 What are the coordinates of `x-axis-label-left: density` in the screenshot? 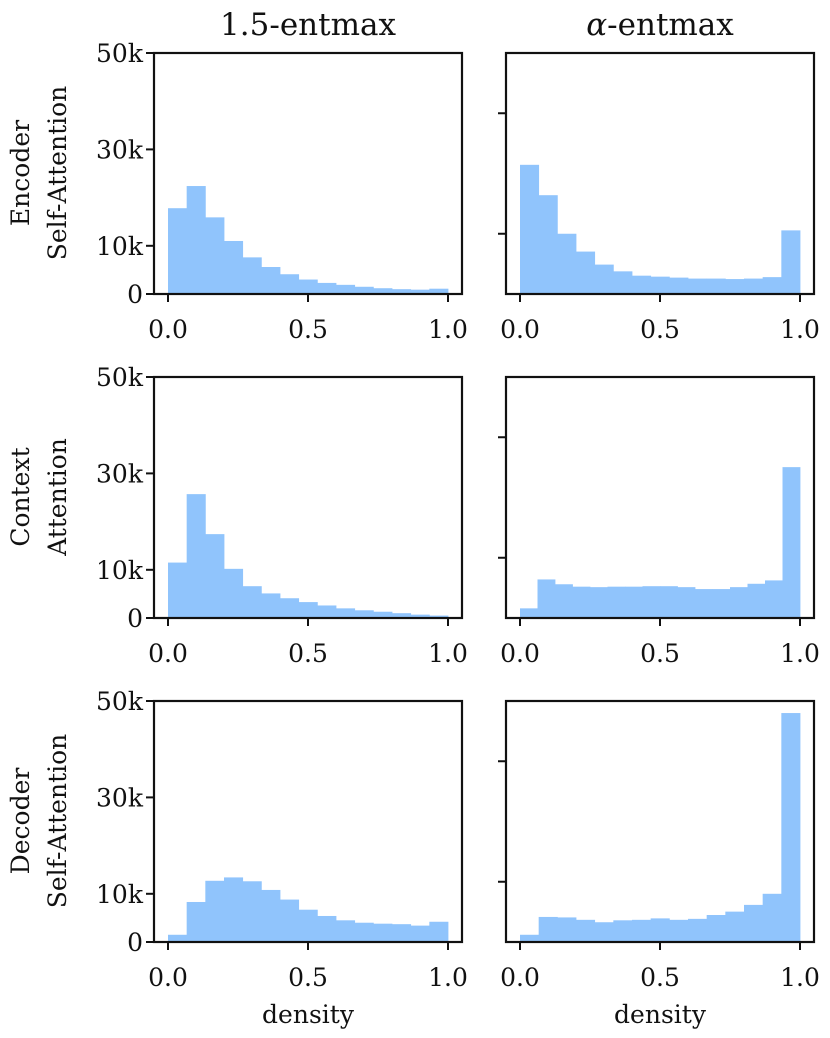 It's located at (308, 1014).